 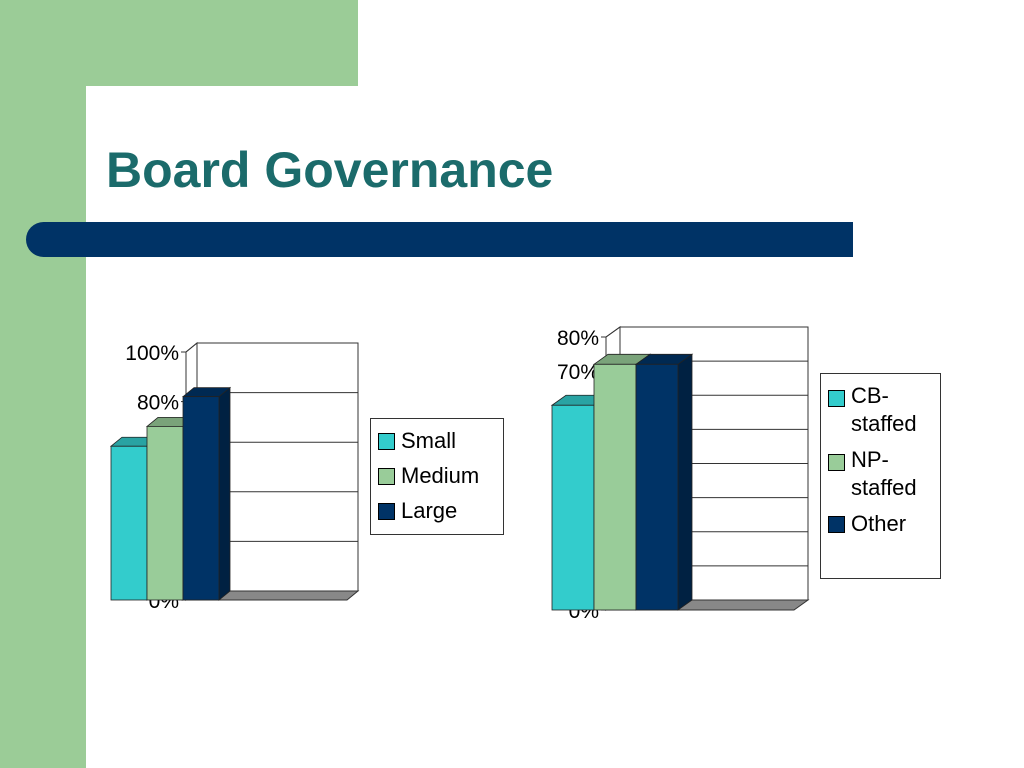 I want to click on y-tick-label: 70%, so click(x=578, y=372).